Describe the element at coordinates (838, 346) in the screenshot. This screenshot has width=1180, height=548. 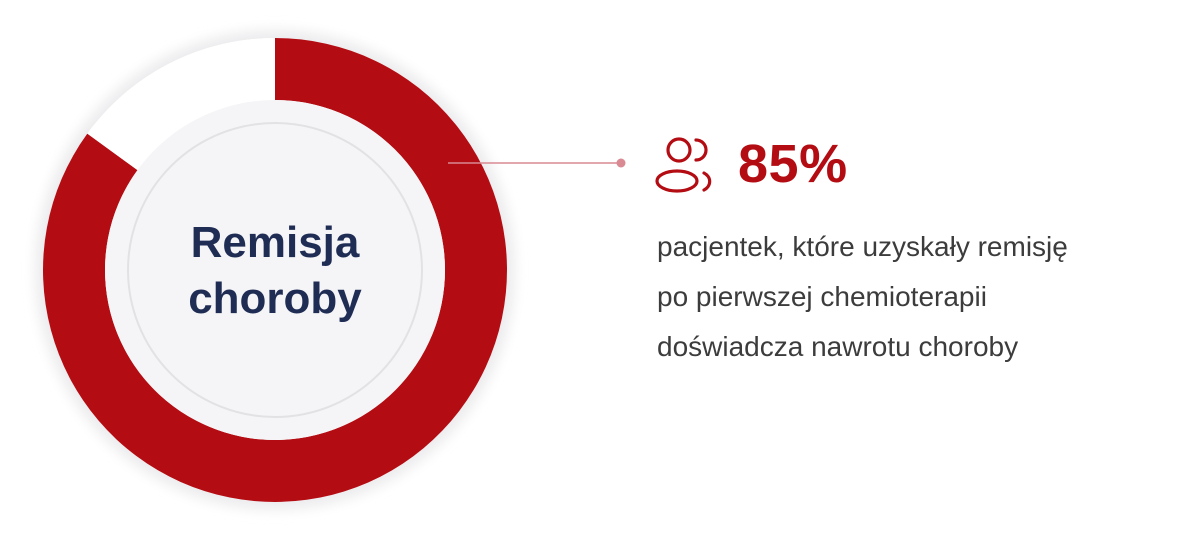
I see `description-line-3: doświadcza nawrotu choroby` at that location.